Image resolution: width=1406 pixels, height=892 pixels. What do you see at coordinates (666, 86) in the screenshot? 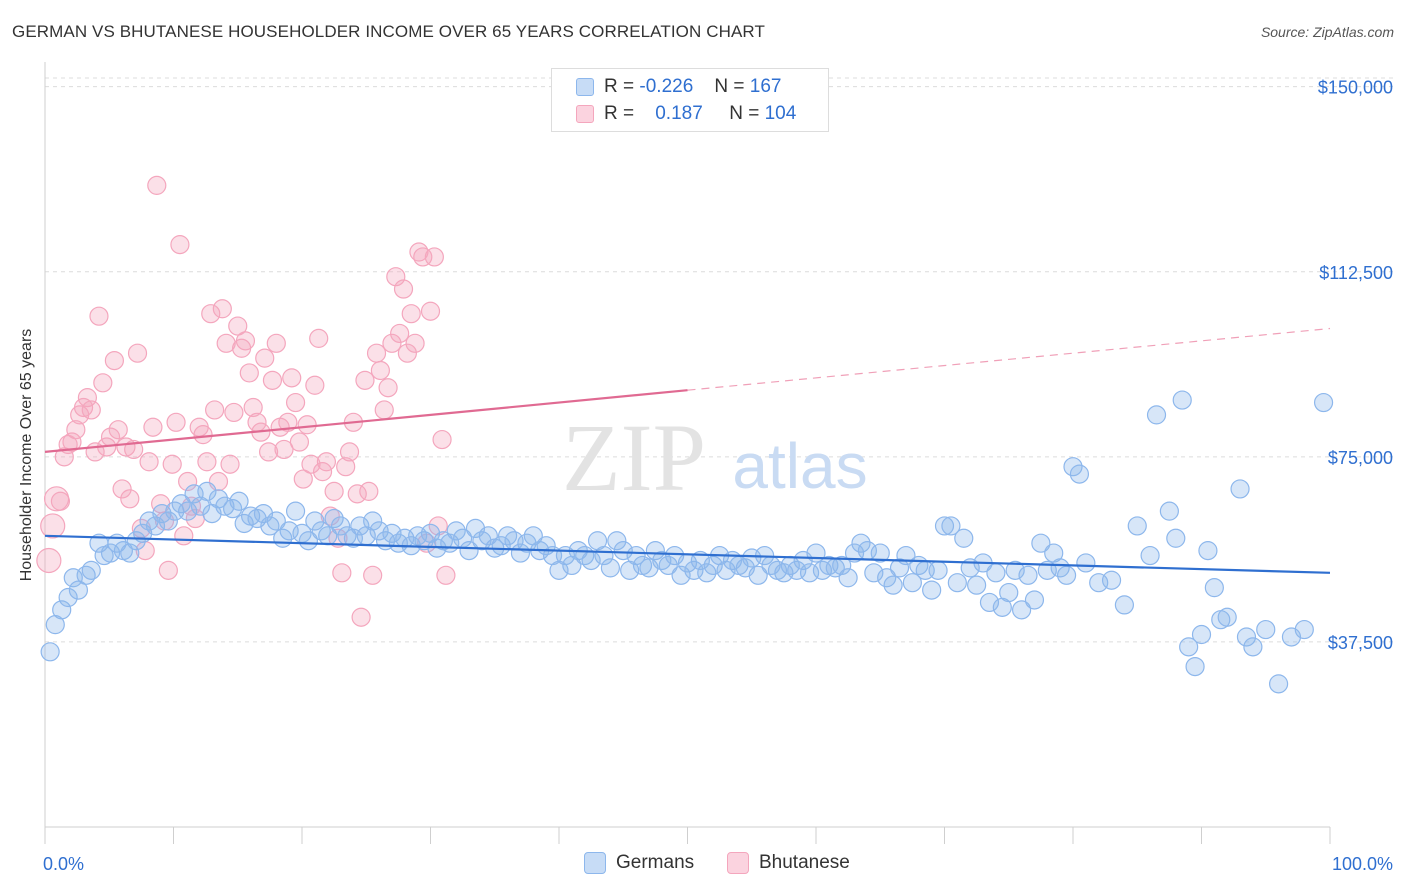
I see `r-value-germans: -0.226` at bounding box center [666, 86].